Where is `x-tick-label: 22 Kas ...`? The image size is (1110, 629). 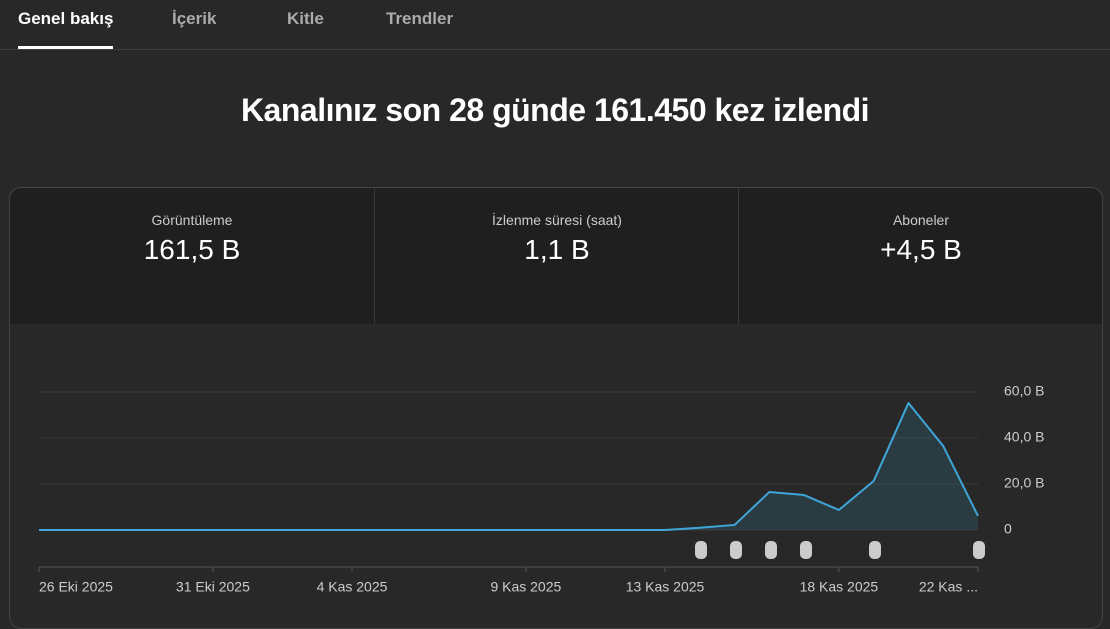
x-tick-label: 22 Kas ... is located at coordinates (948, 587).